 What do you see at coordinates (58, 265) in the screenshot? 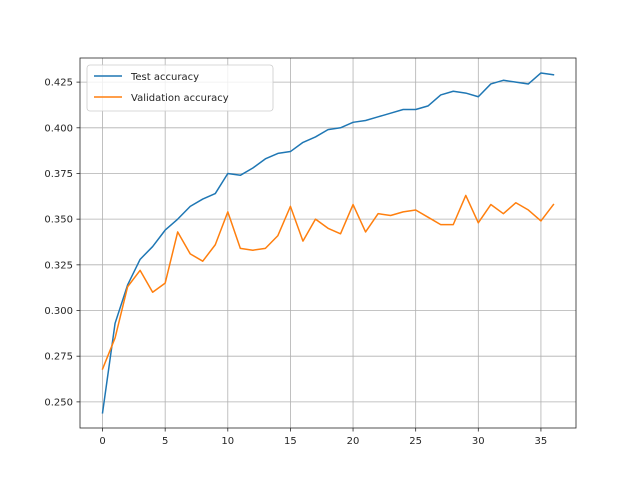
I see `y-tick-label: 0.325` at bounding box center [58, 265].